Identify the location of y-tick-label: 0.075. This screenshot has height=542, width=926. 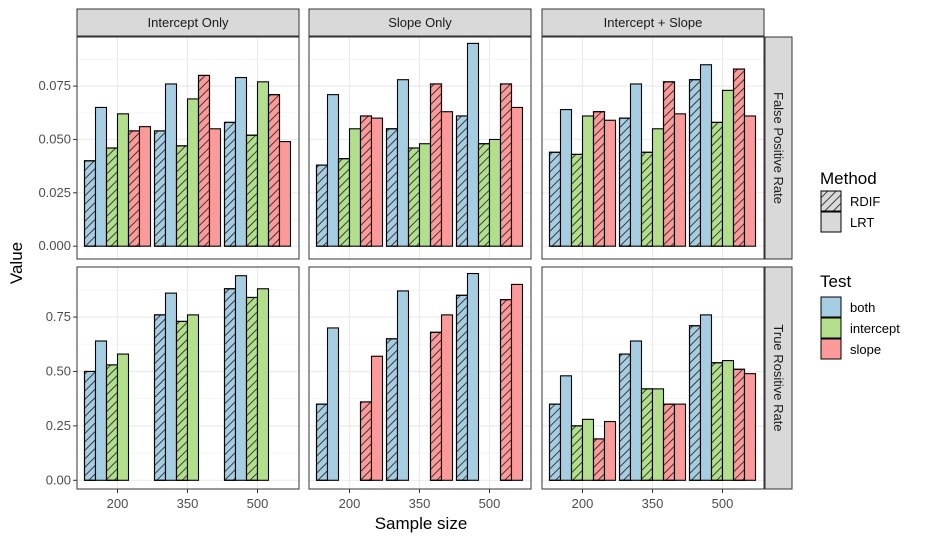
(54, 85).